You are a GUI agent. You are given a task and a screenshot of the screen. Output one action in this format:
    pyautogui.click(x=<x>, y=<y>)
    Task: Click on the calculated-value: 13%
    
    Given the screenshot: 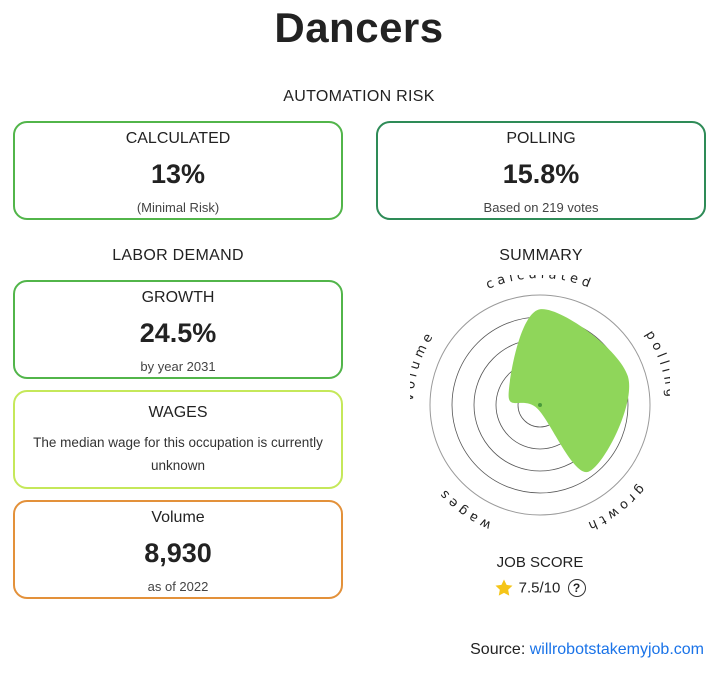 What is the action you would take?
    pyautogui.click(x=178, y=174)
    